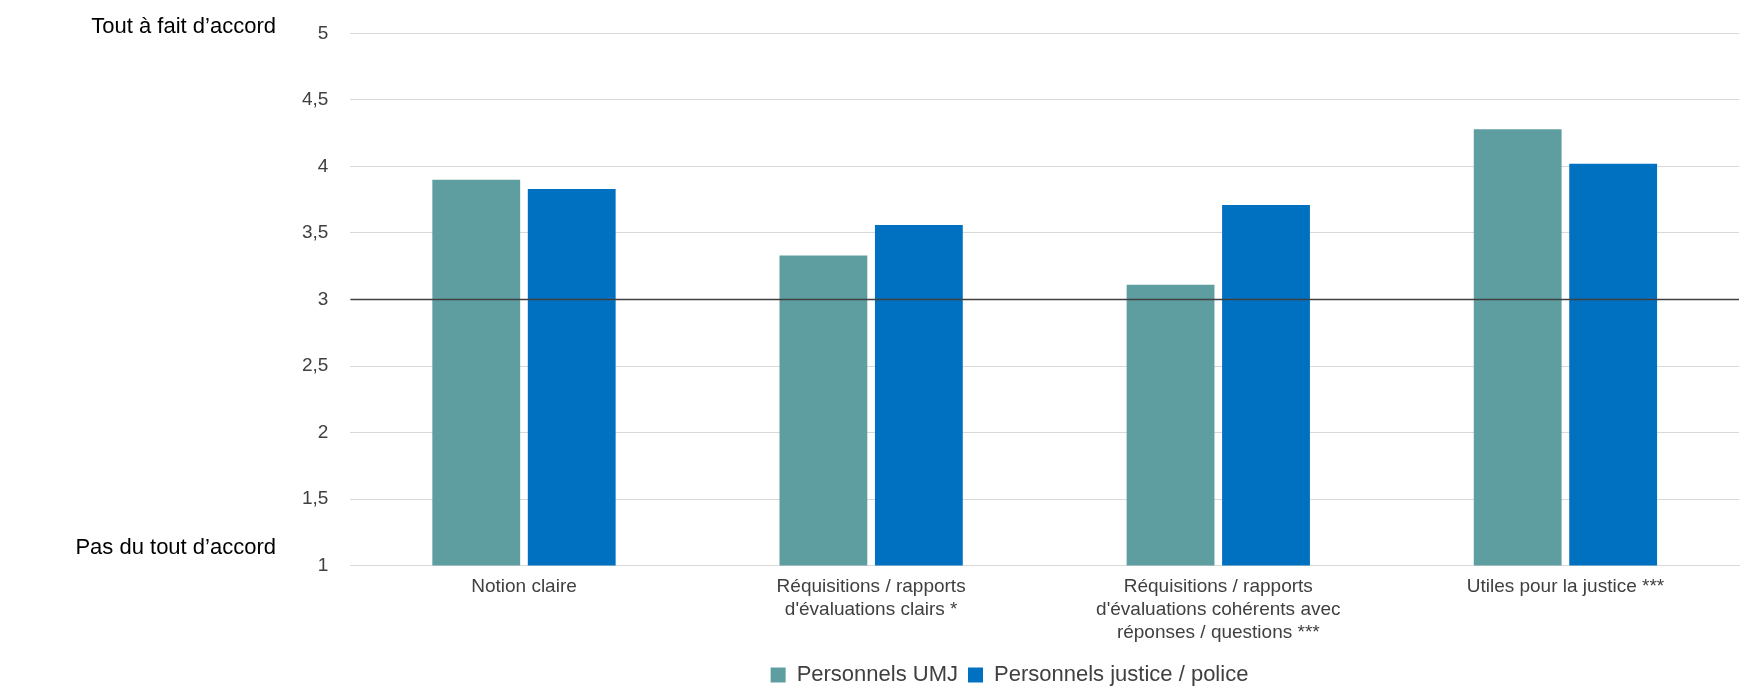 The image size is (1759, 696). What do you see at coordinates (323, 32) in the screenshot?
I see `y-tick-label: 5` at bounding box center [323, 32].